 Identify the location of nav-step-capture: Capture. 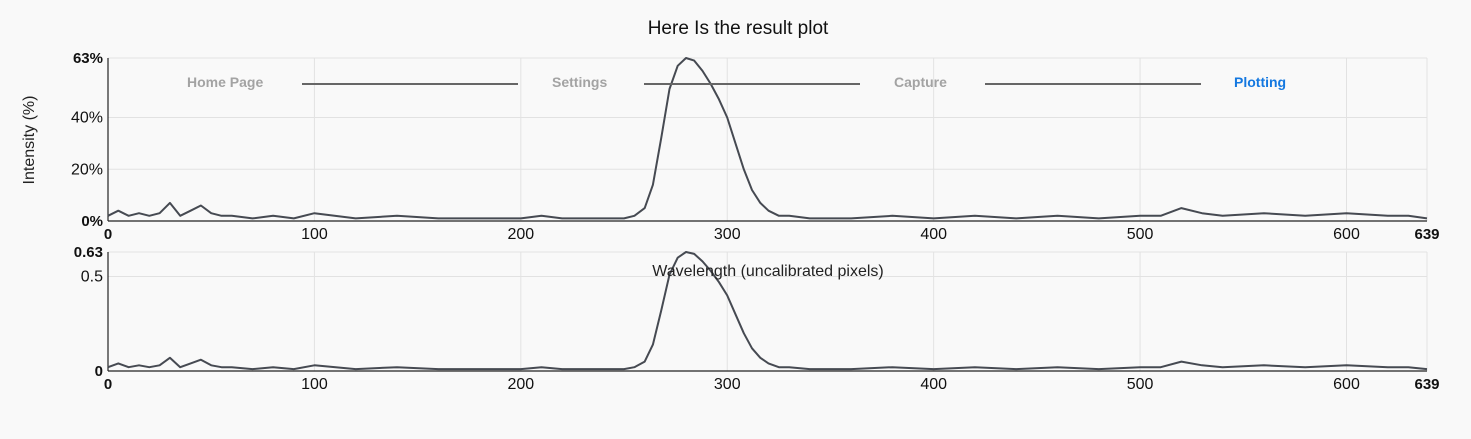
(920, 82).